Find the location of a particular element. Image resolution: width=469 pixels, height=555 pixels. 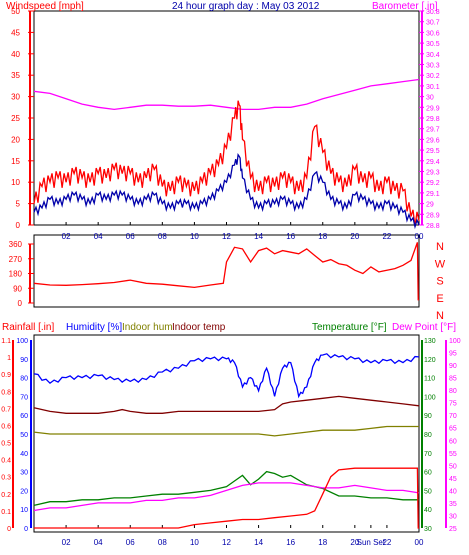

temperature-tick-label: 130 is located at coordinates (430, 341).